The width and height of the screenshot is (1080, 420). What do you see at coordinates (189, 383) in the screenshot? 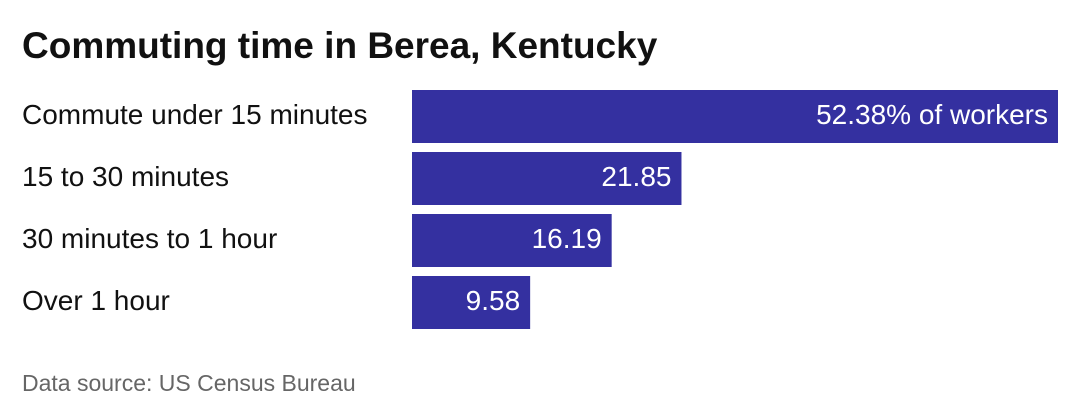
I see `source-note: Data source: US Census Bureau` at bounding box center [189, 383].